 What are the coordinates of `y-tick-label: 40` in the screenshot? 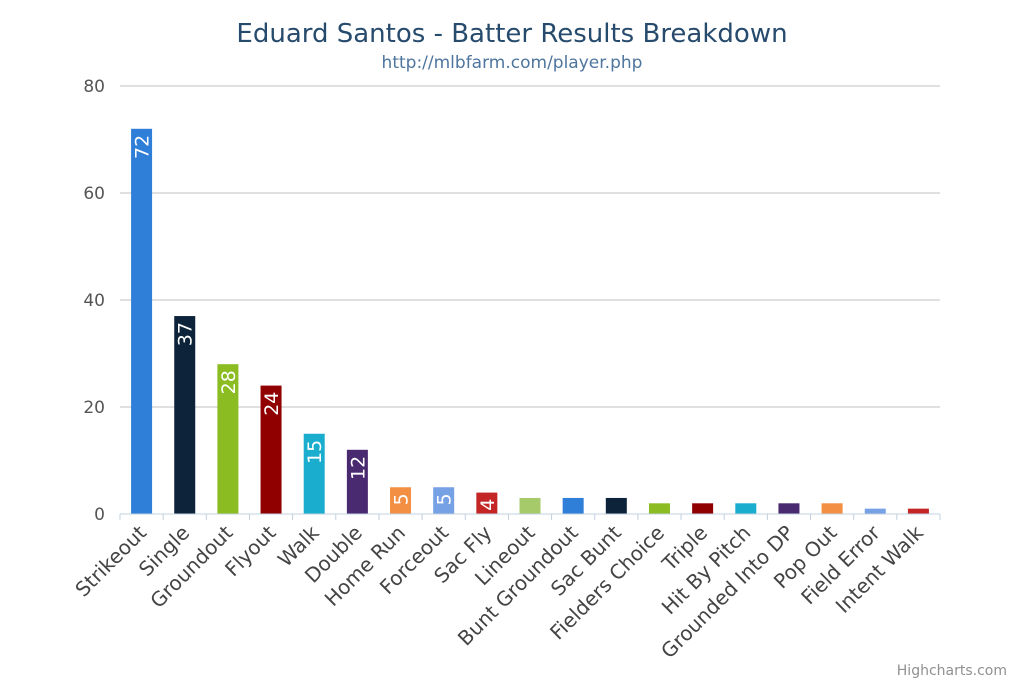 It's located at (94, 301).